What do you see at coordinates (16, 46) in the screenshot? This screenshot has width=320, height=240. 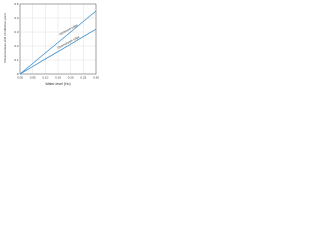 I see `y-tick-label: 0.2` at bounding box center [16, 46].